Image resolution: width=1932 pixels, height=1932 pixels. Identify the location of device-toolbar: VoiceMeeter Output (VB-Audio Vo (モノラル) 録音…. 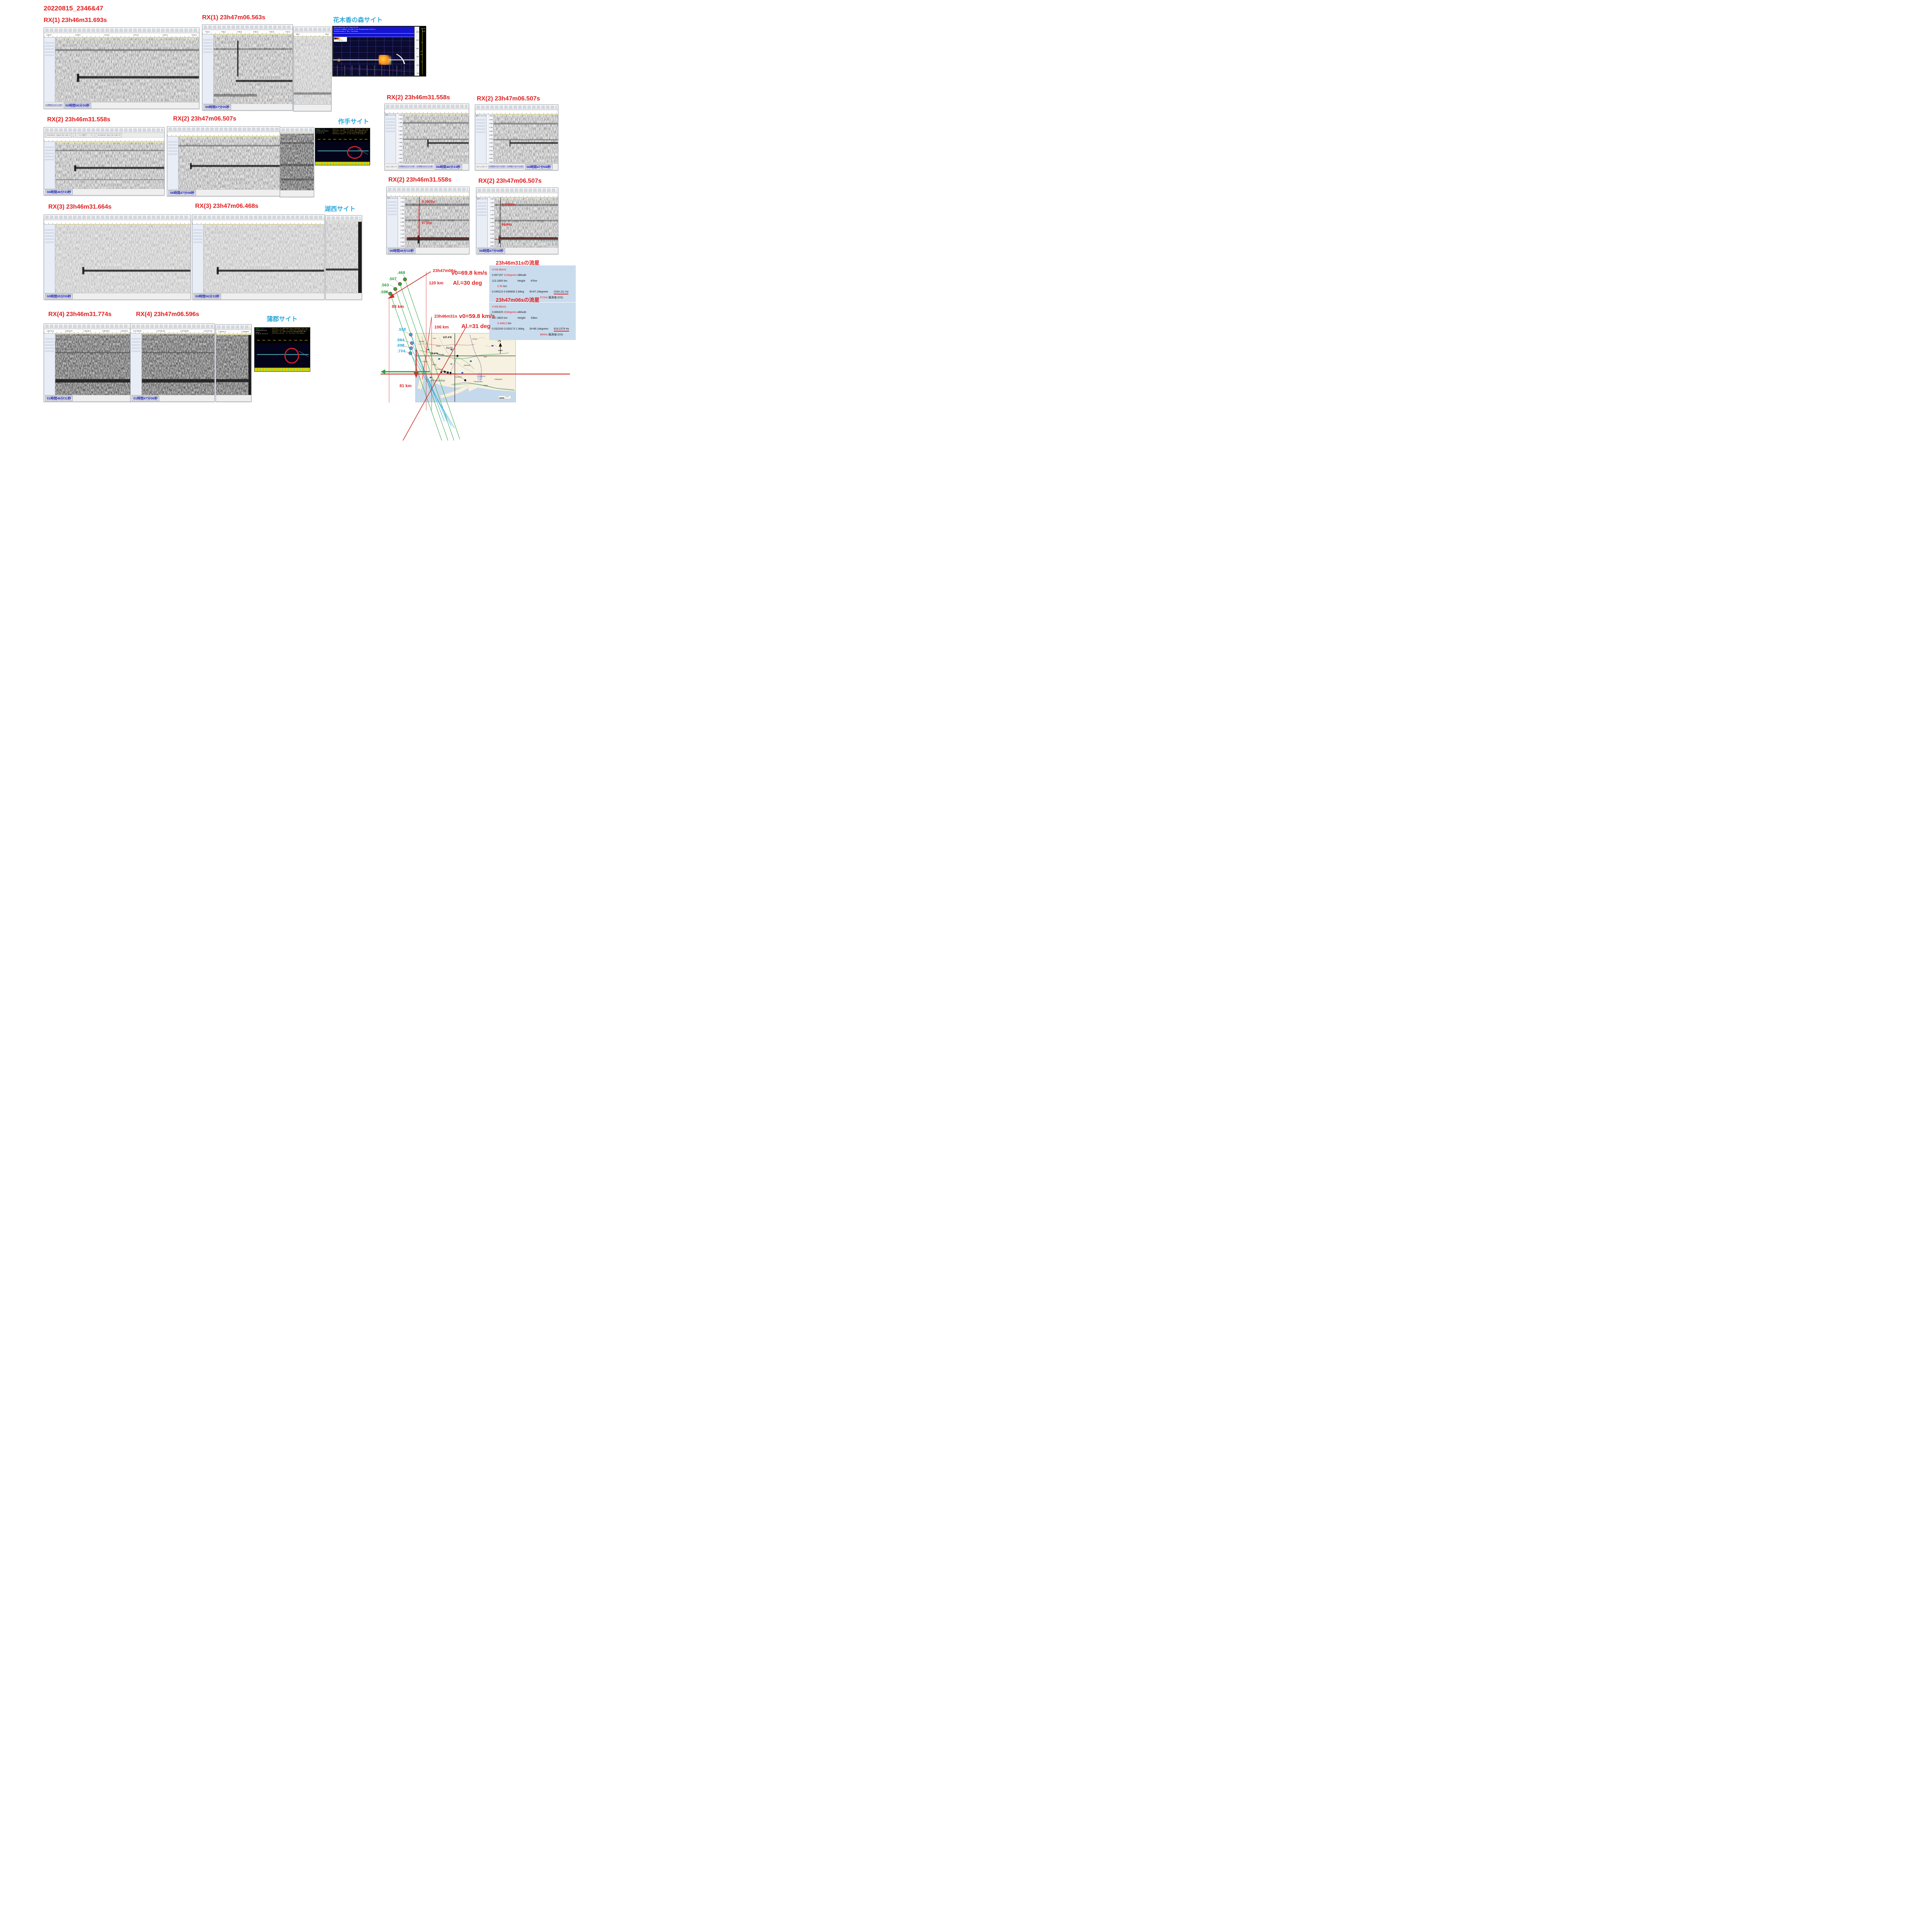
(104, 136).